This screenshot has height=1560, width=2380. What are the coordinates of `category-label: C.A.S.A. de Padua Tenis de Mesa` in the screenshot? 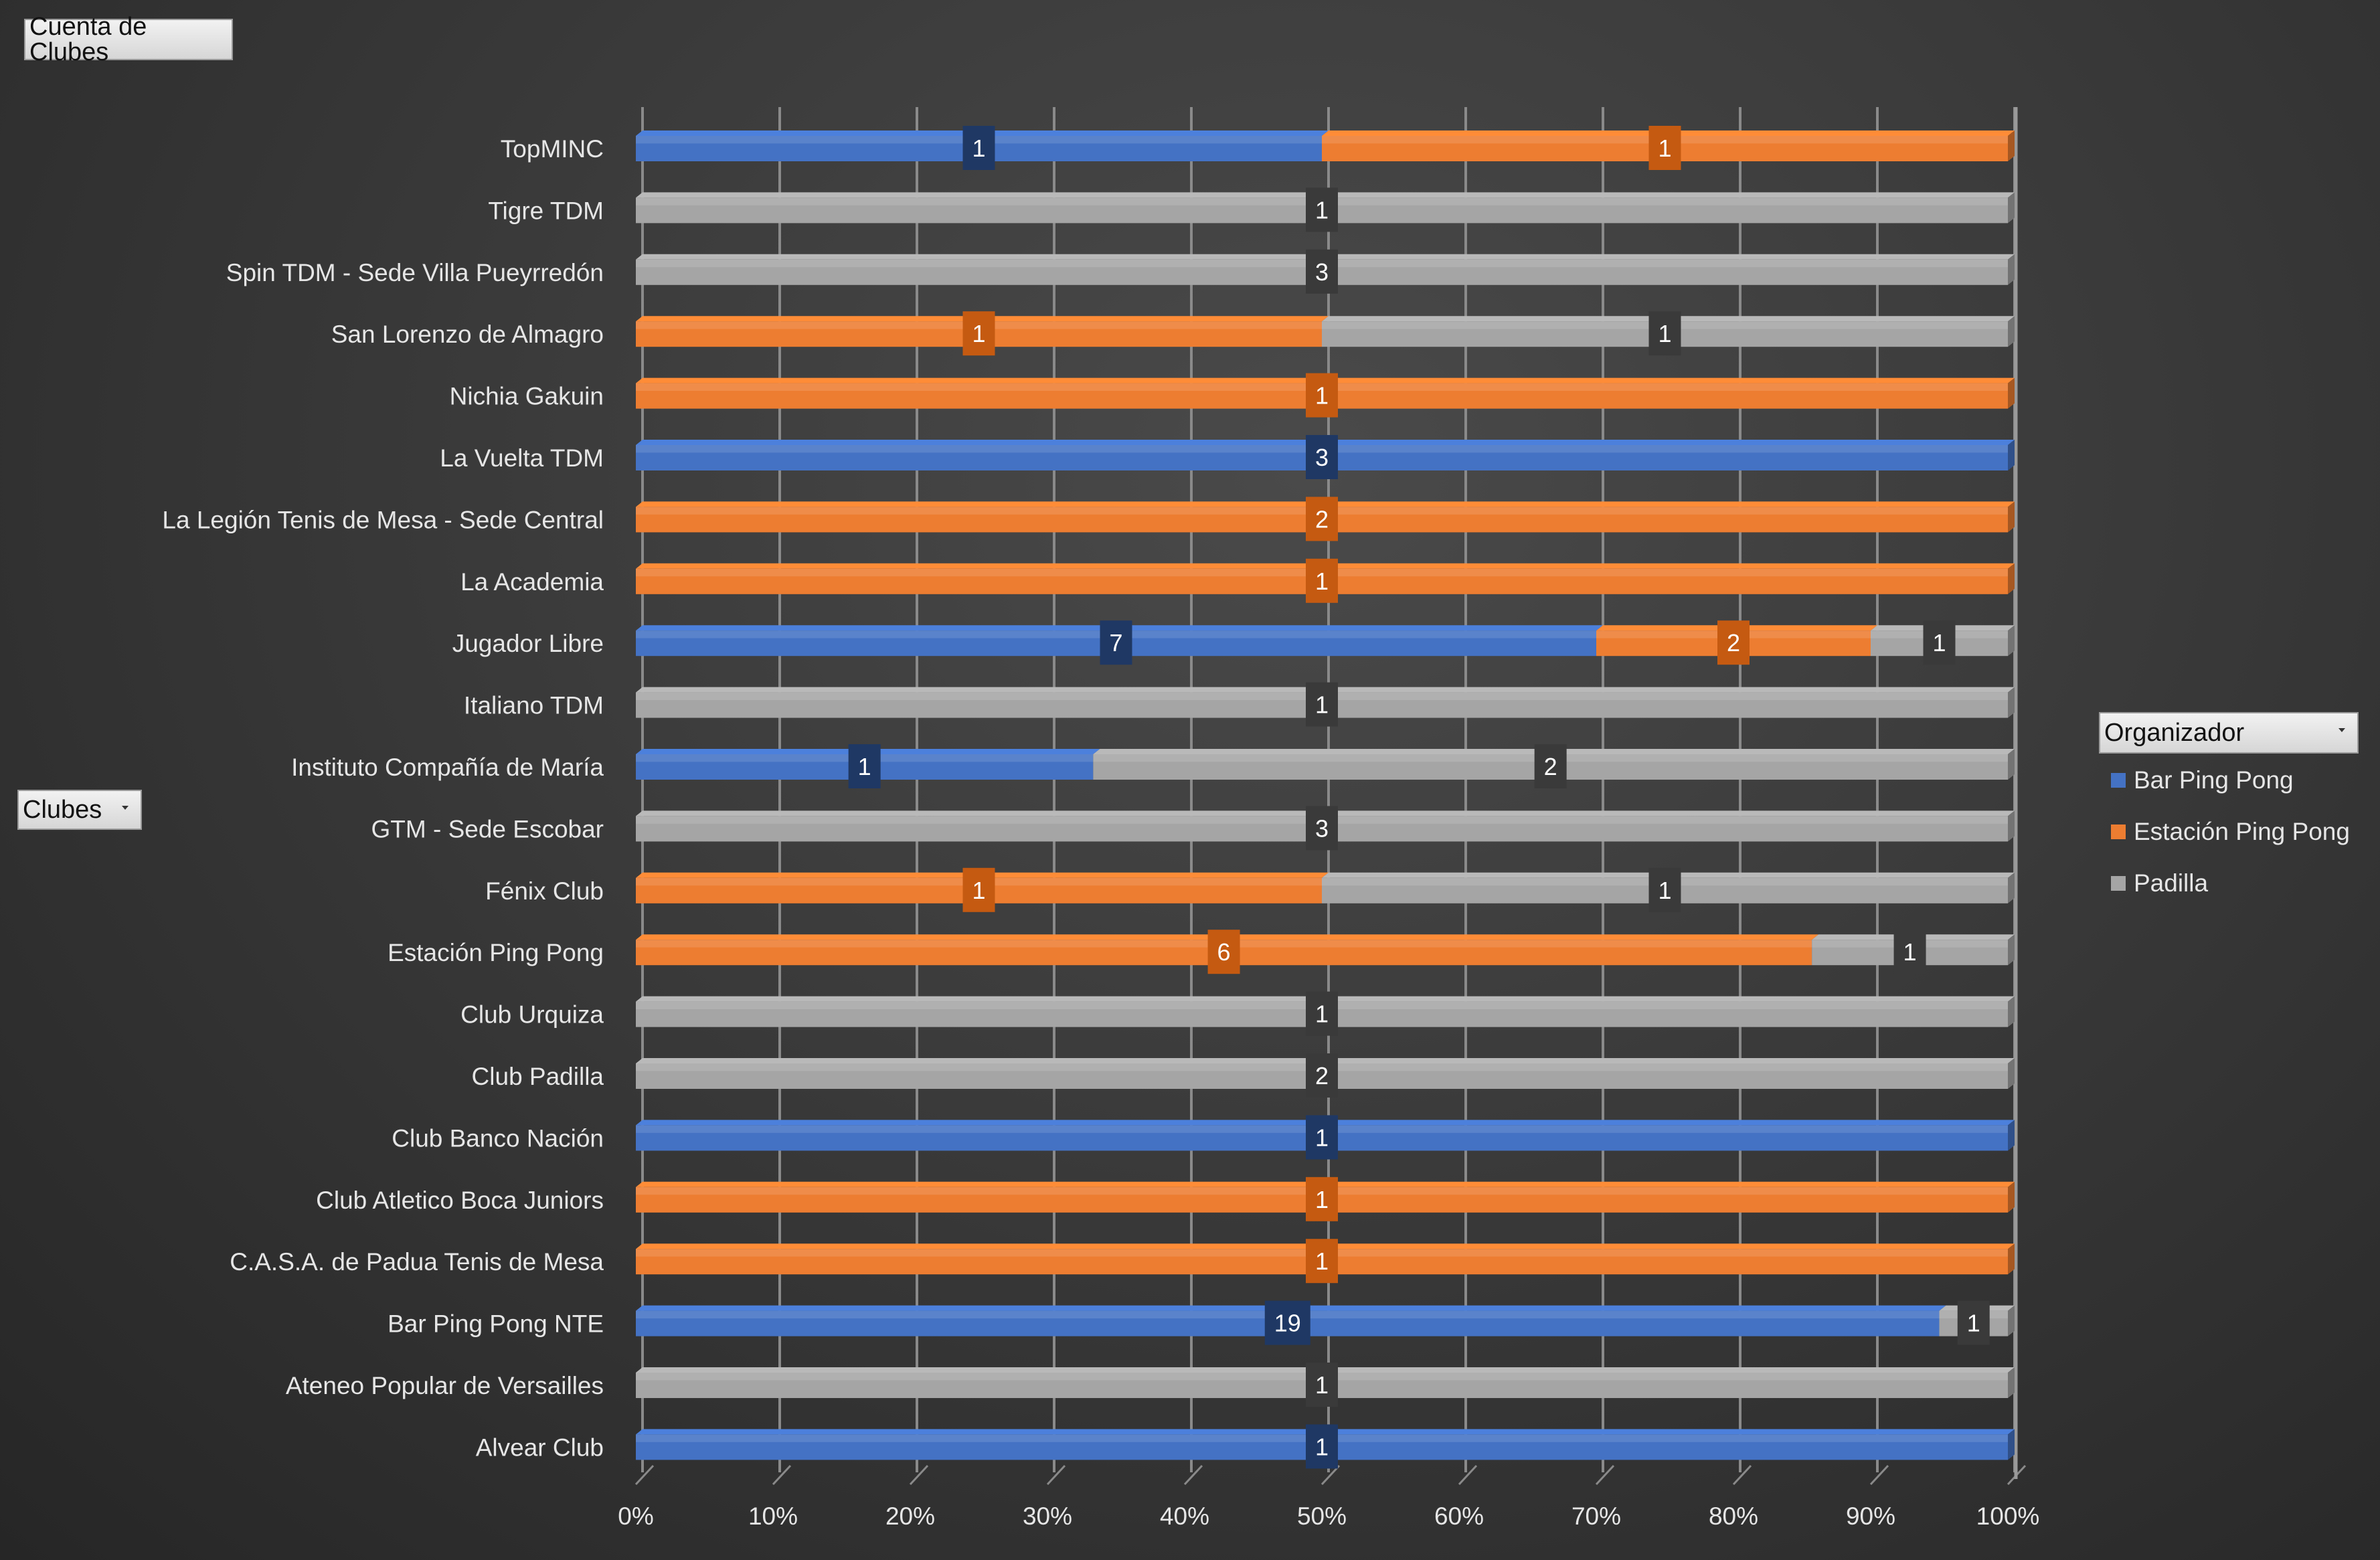 It's located at (417, 1262).